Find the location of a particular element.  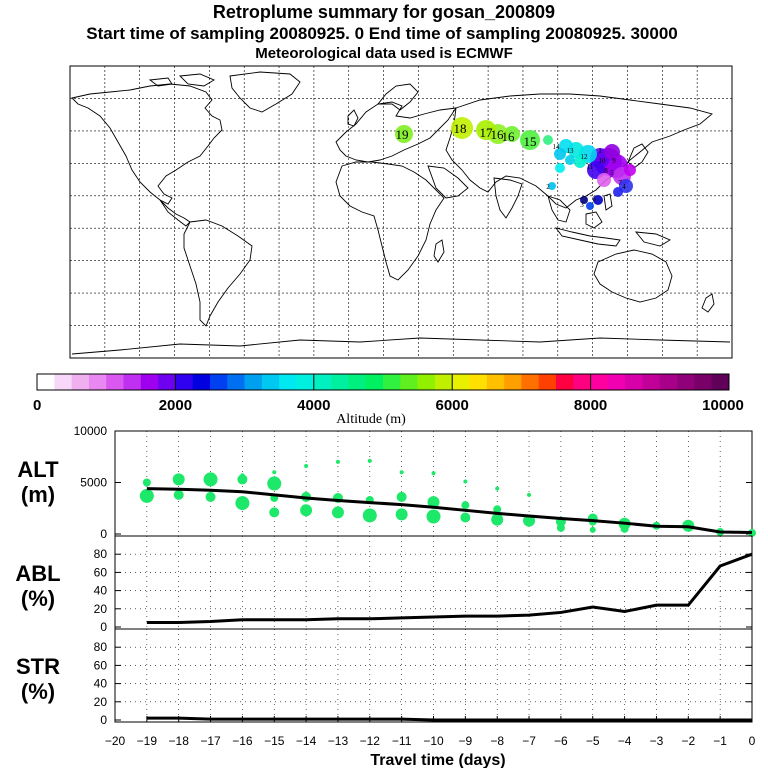

map-day-label: 8 is located at coordinates (606, 171).